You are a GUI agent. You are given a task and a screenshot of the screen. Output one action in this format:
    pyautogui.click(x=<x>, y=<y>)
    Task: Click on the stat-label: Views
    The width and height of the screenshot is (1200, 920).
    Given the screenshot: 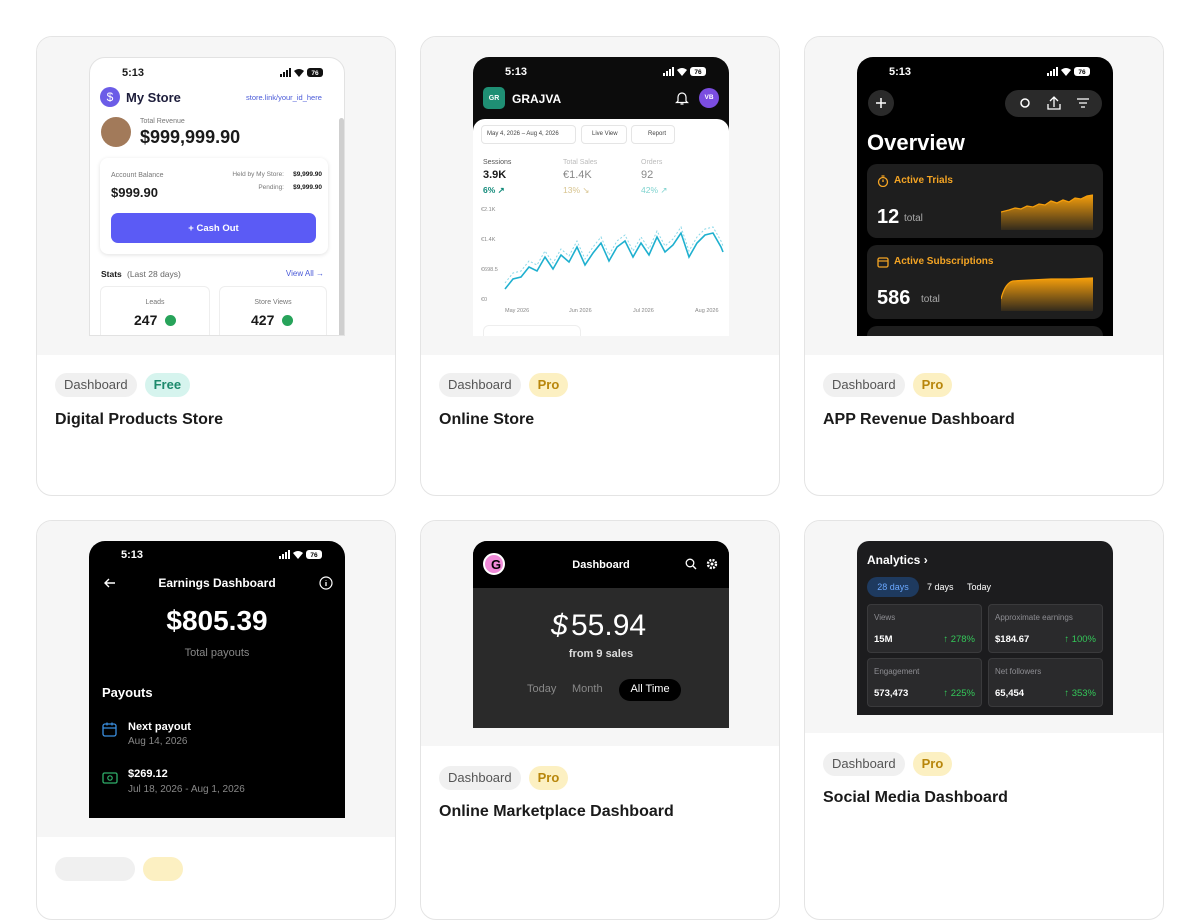 What is the action you would take?
    pyautogui.click(x=885, y=617)
    